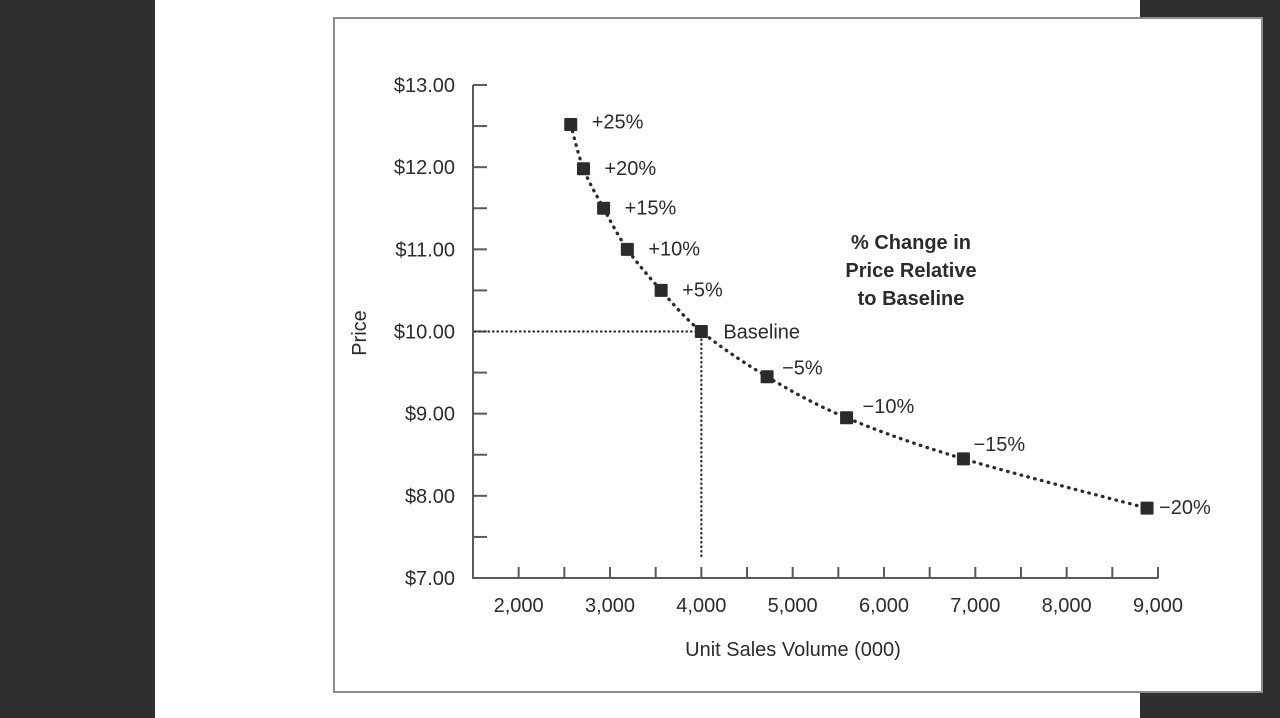 The image size is (1280, 718). Describe the element at coordinates (1185, 508) in the screenshot. I see `data-point-label: −20%` at that location.